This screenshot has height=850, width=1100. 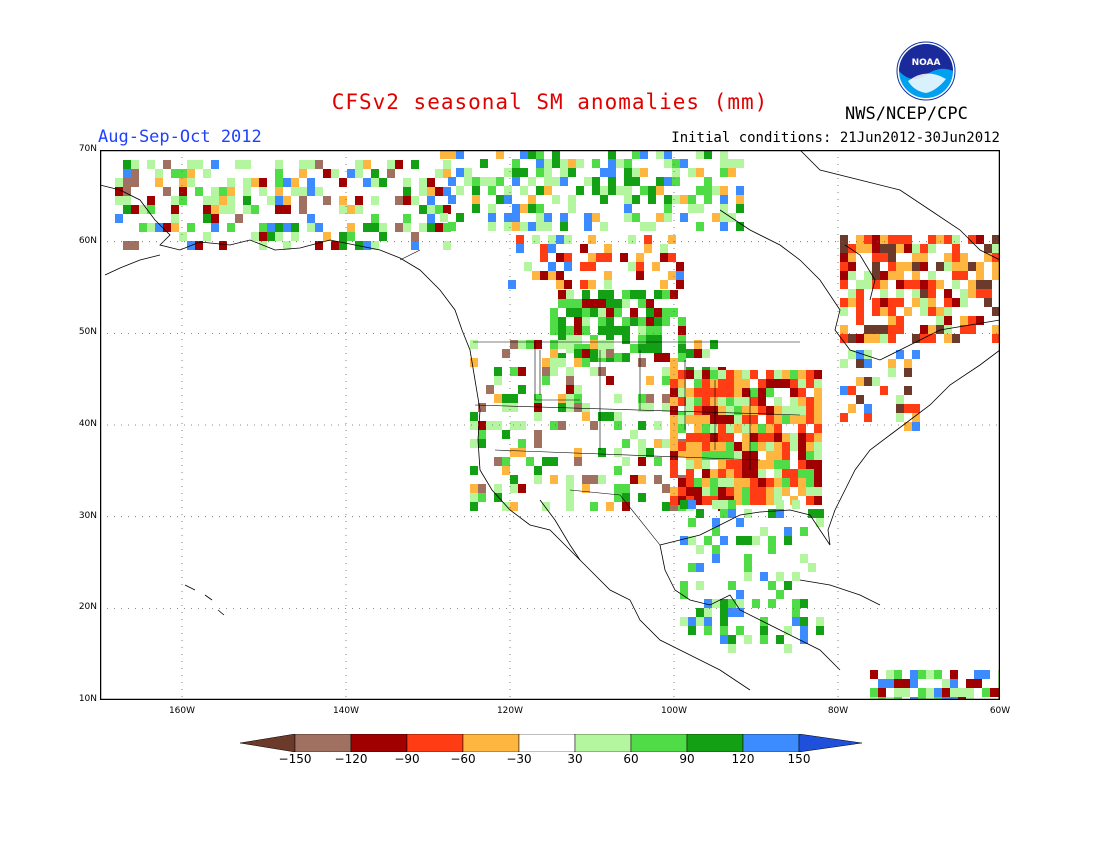 I want to click on lon-label: 140W, so click(x=346, y=711).